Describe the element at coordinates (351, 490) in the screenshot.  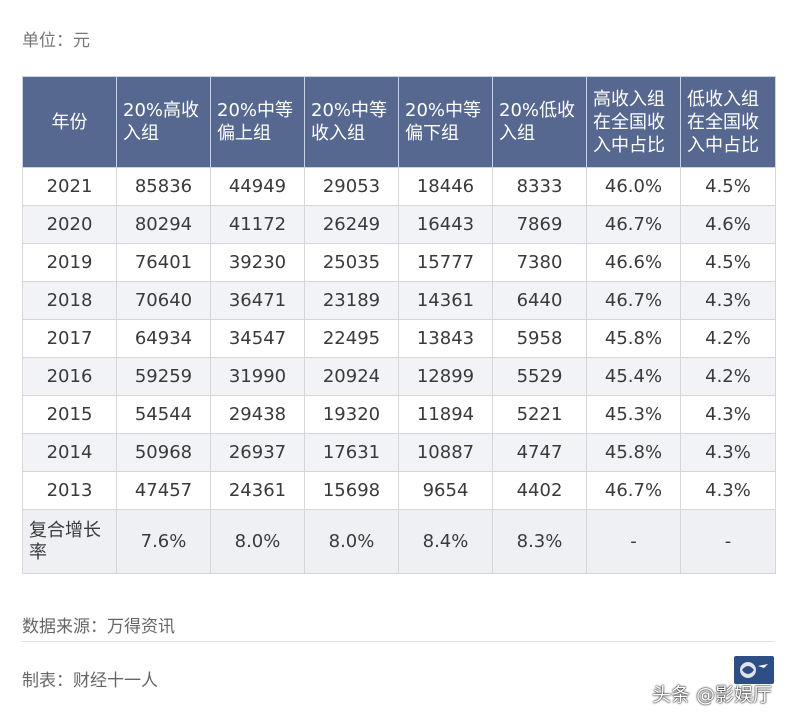
I see `table-cell: 15698` at that location.